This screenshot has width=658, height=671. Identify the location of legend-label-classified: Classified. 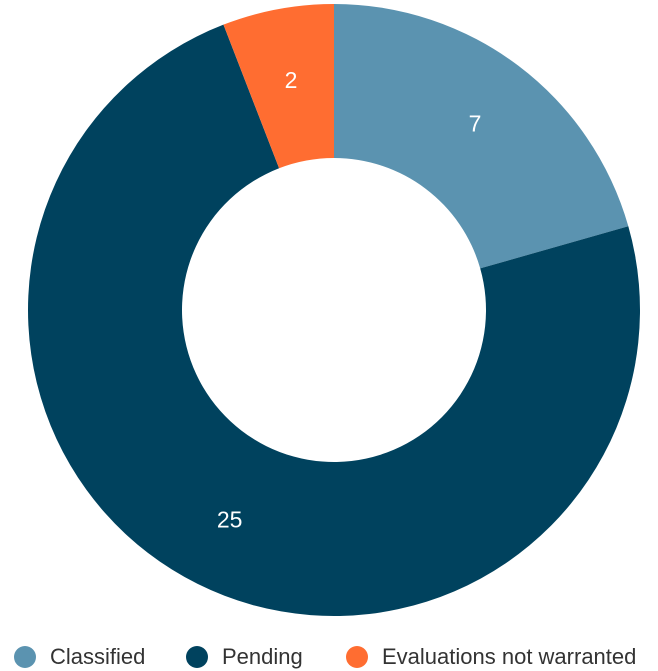
(98, 656).